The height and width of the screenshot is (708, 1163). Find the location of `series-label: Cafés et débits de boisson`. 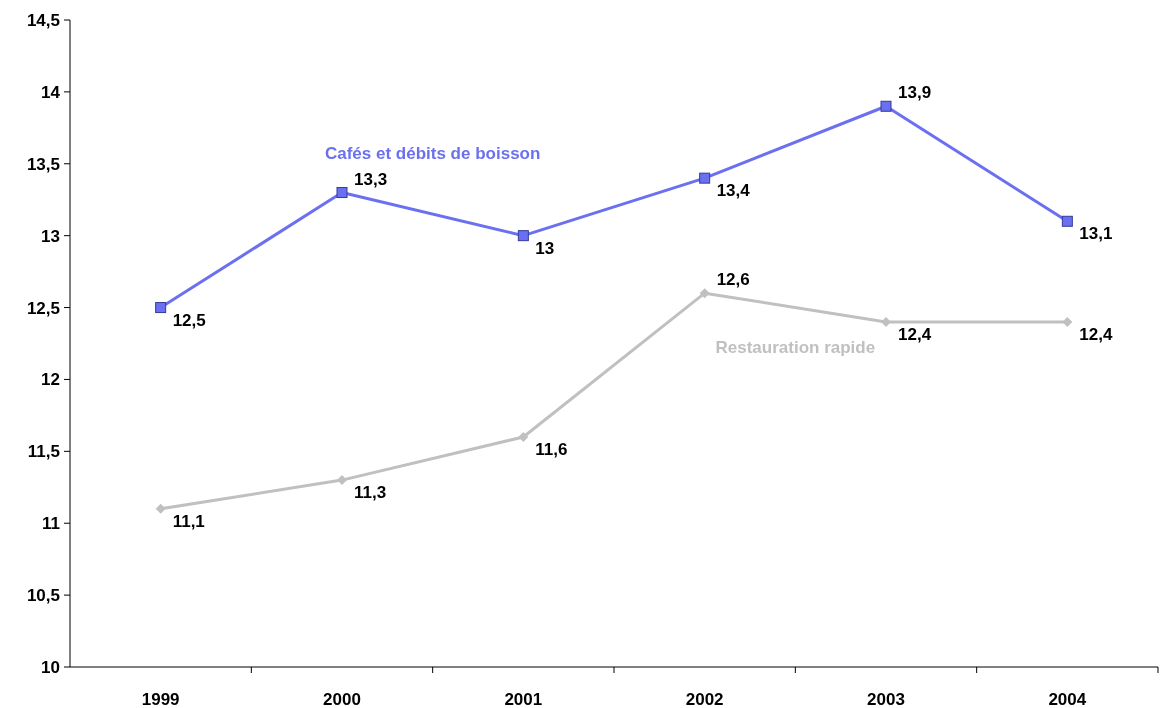

series-label: Cafés et débits de boisson is located at coordinates (432, 154).